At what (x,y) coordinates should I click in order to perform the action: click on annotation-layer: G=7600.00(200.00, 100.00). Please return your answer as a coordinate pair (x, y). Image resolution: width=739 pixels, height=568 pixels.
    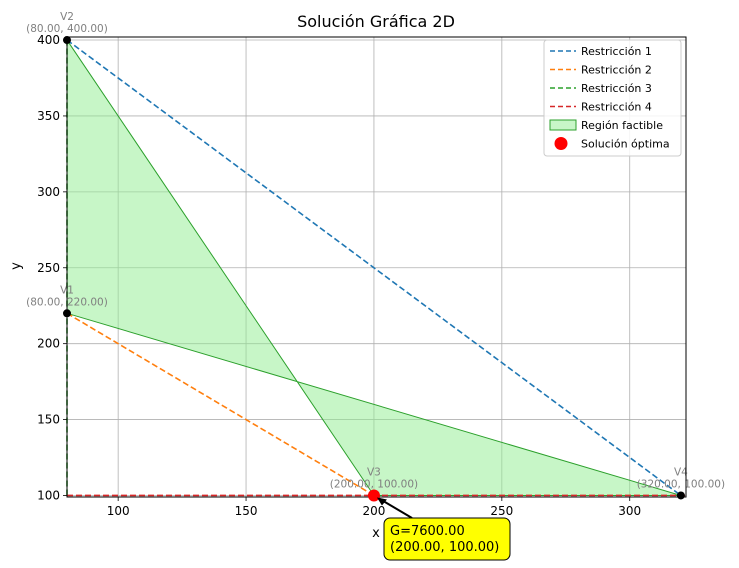
    Looking at the image, I should click on (439, 525).